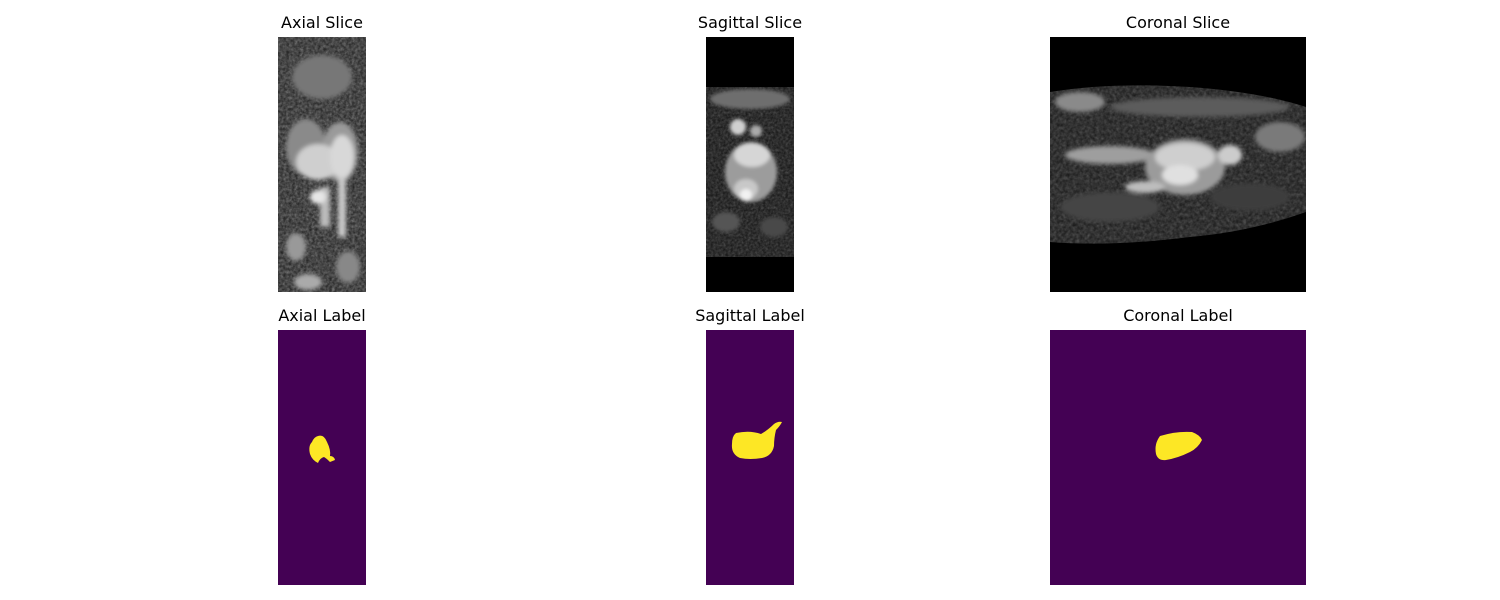 The height and width of the screenshot is (600, 1500). I want to click on axial-slice-title: Axial Slice, so click(322, 22).